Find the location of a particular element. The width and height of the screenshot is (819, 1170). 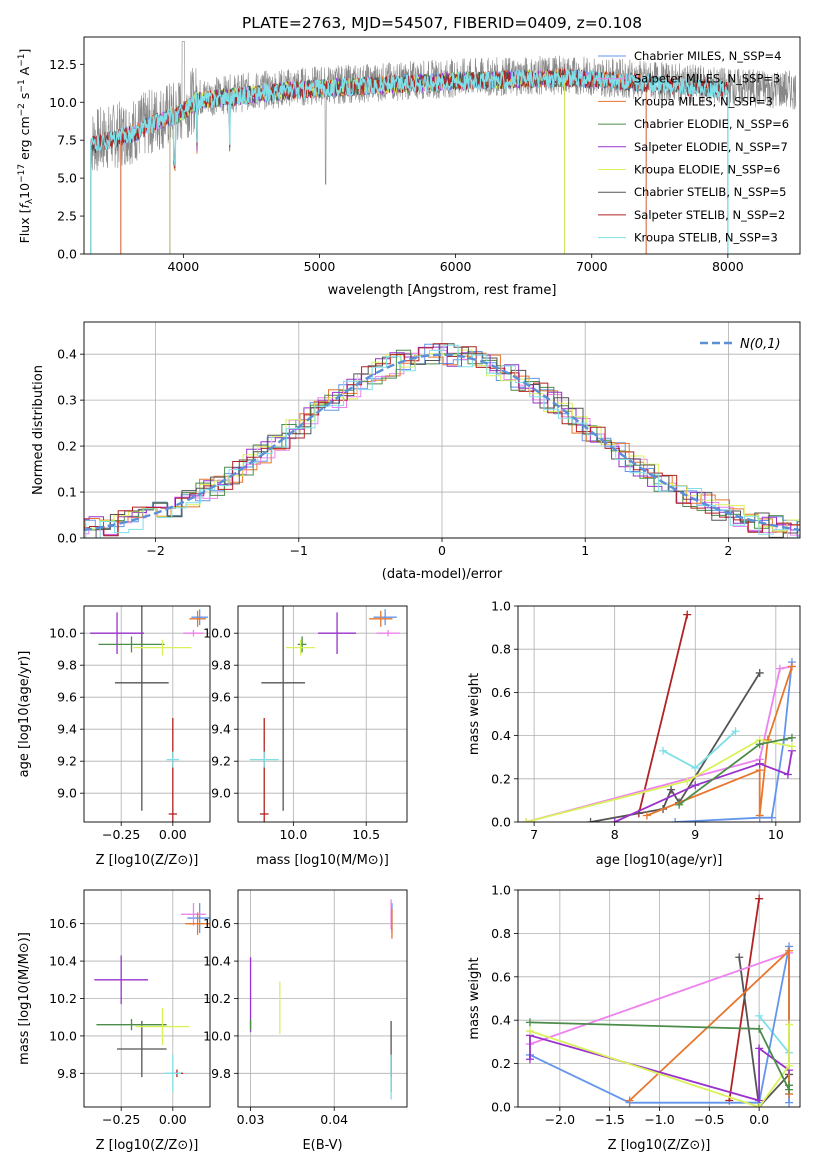

y-tick-label: 12.5 is located at coordinates (63, 64).